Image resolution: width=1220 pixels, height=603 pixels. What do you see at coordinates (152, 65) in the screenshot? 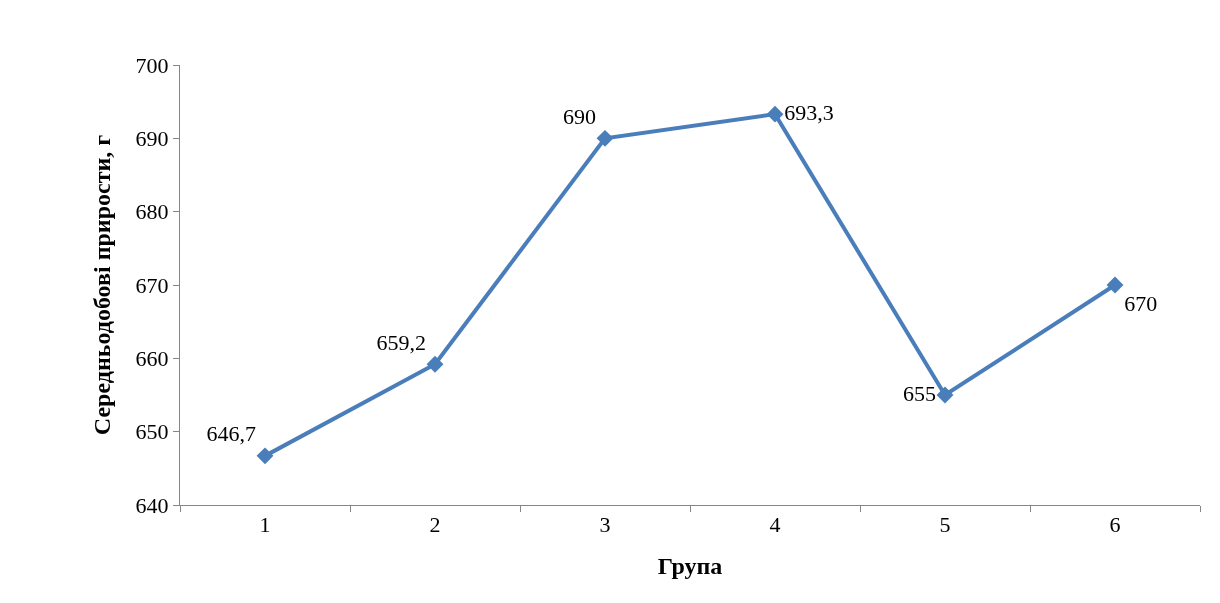
I see `y-tick-label: 700` at bounding box center [152, 65].